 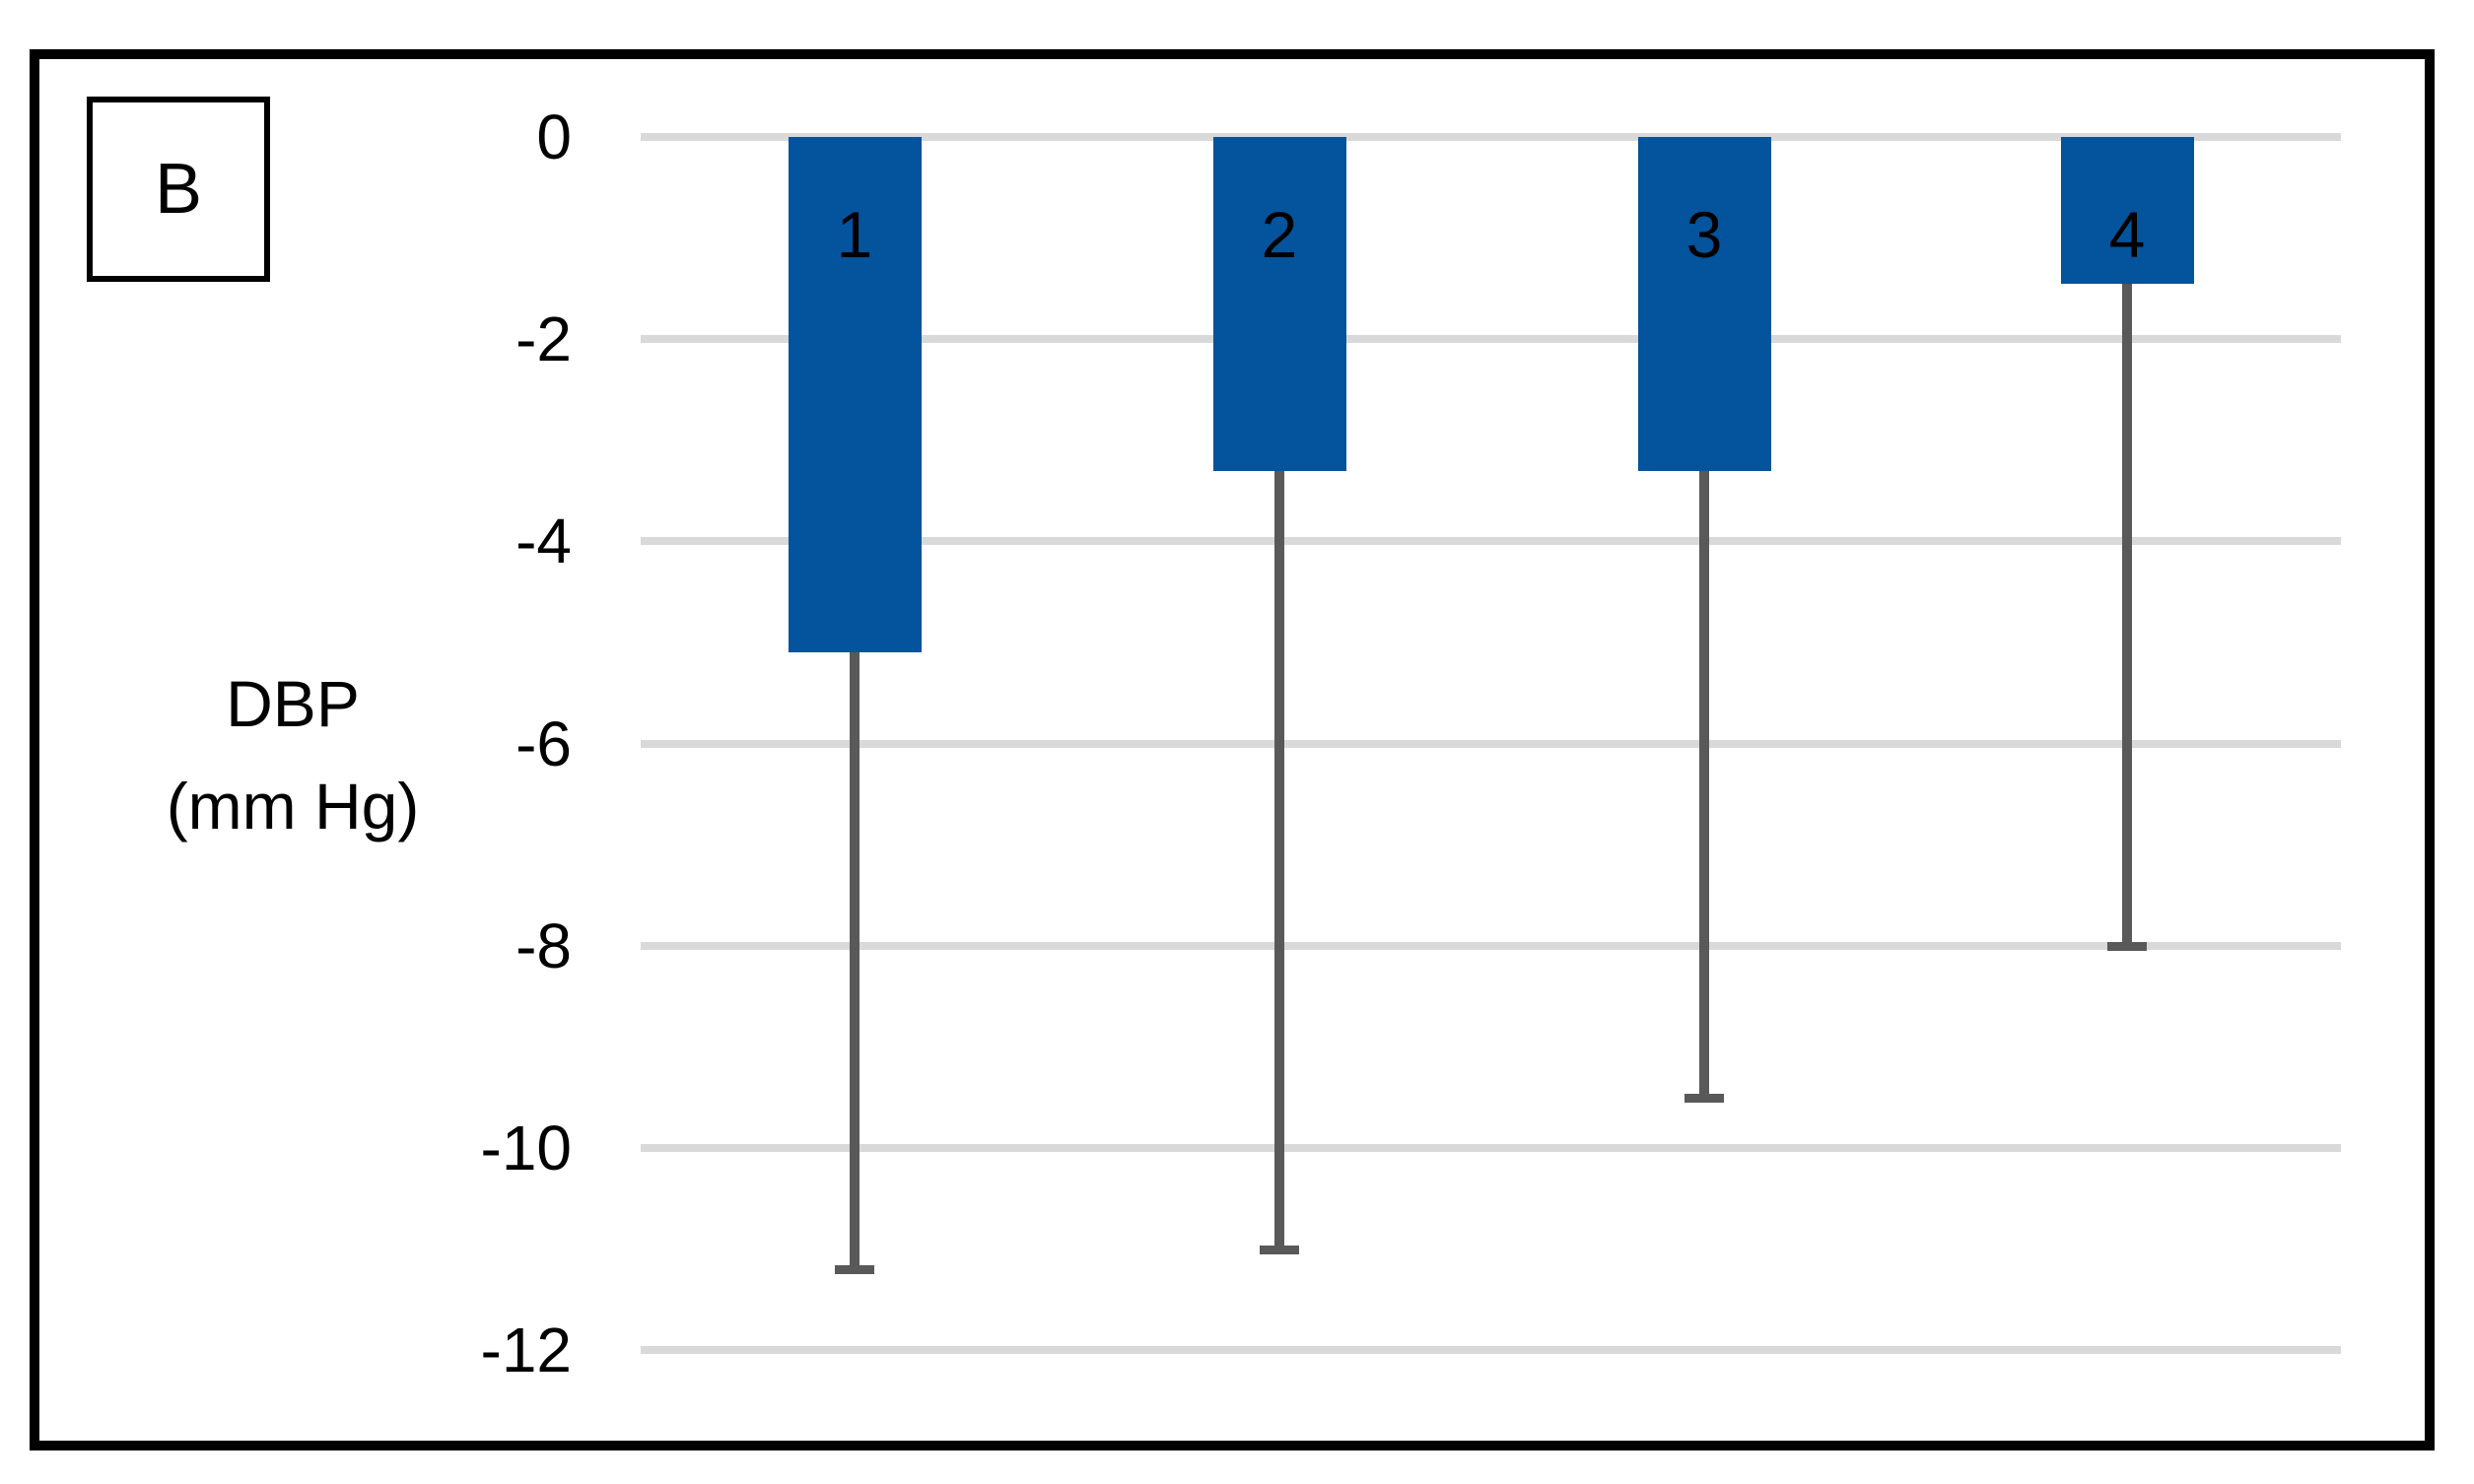 What do you see at coordinates (543, 743) in the screenshot?
I see `y-tick-label: -6` at bounding box center [543, 743].